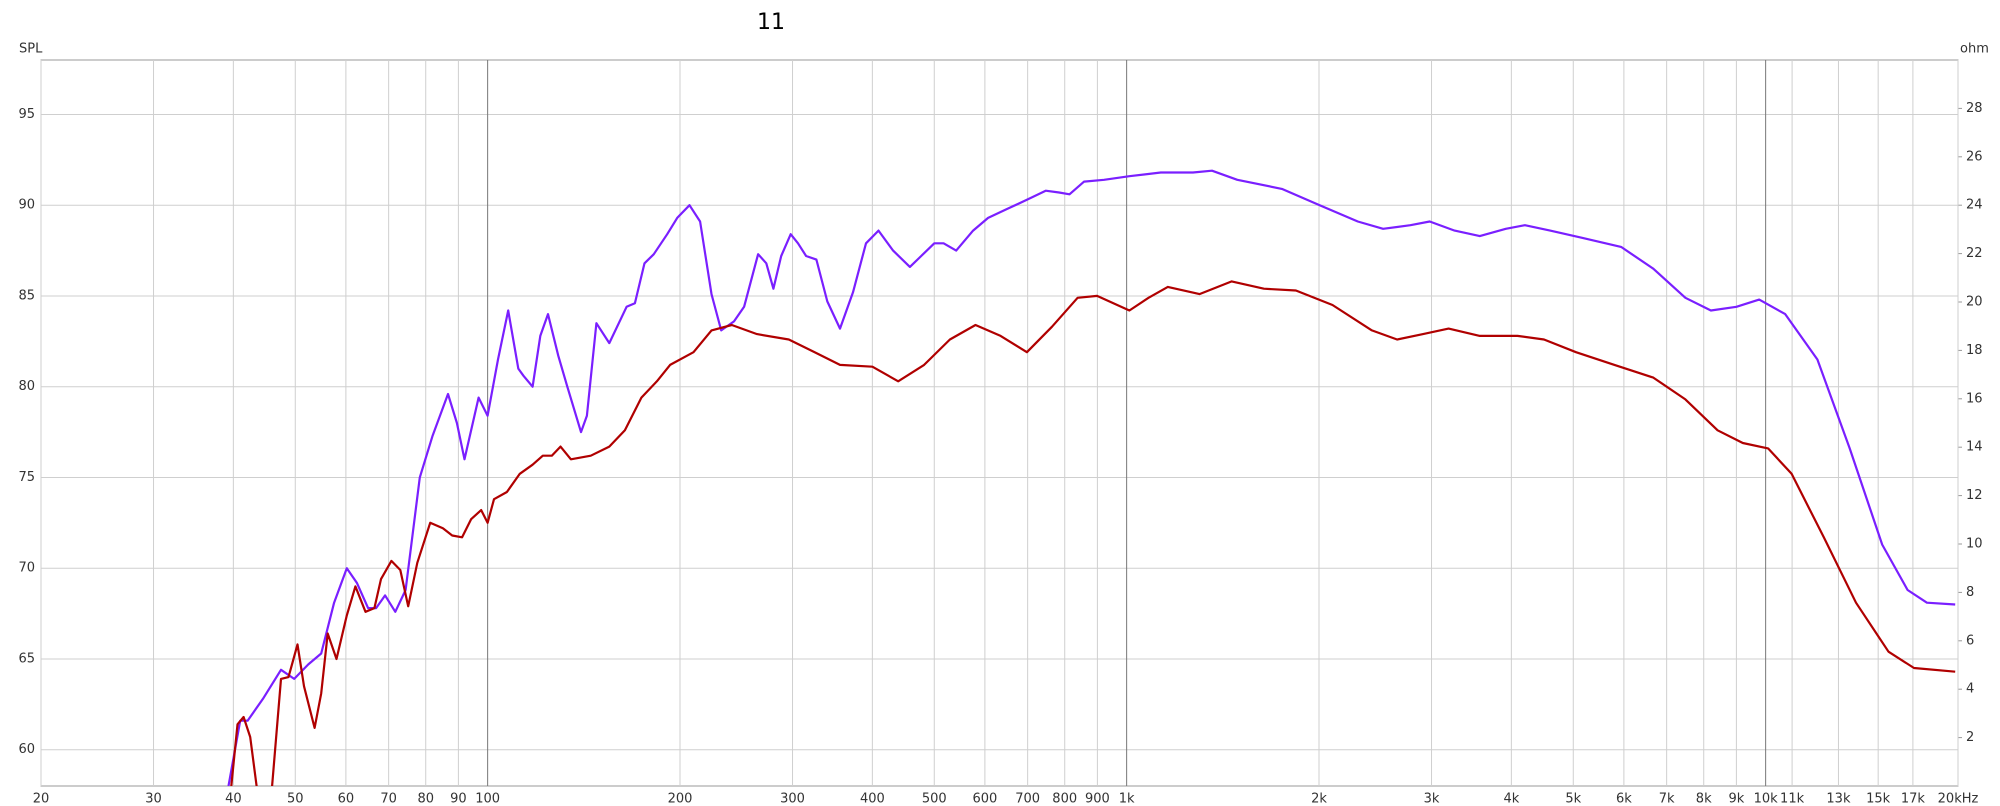  What do you see at coordinates (425, 799) in the screenshot?
I see `x-tick-label: 80` at bounding box center [425, 799].